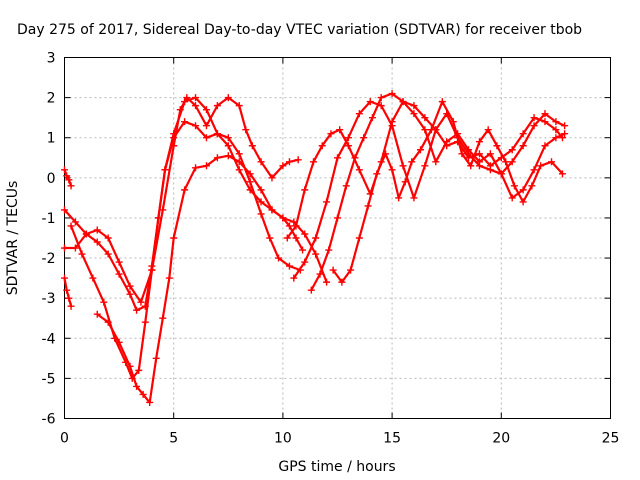  I want to click on y-tick-label: -2, so click(49, 259).